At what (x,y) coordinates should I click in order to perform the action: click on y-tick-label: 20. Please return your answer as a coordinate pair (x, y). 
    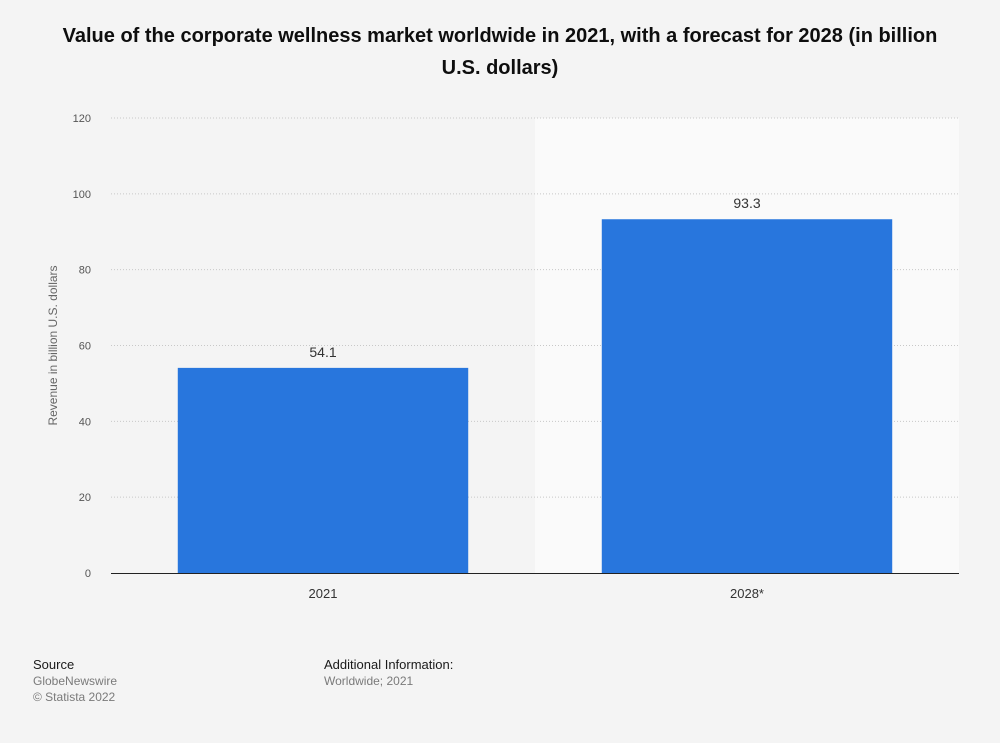
    Looking at the image, I should click on (85, 498).